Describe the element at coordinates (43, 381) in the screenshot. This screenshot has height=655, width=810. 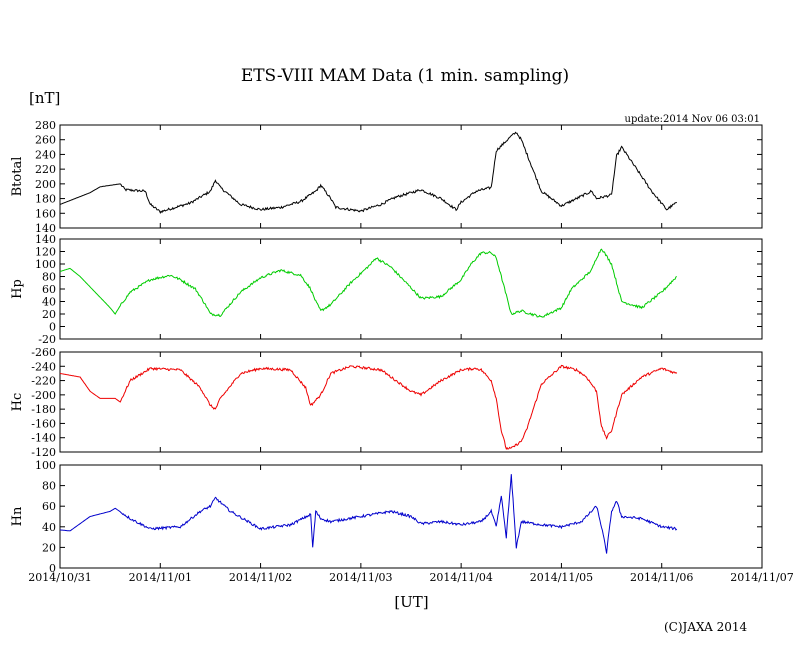
I see `y-tick-label: -220` at that location.